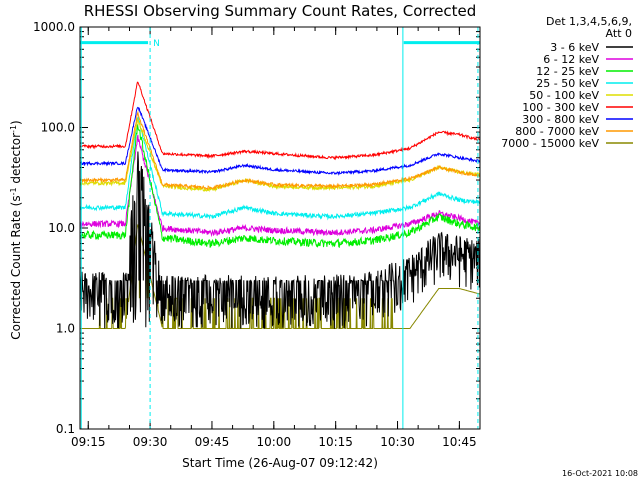 The height and width of the screenshot is (480, 640). I want to click on y-axis-label-part: detector, so click(16, 160).